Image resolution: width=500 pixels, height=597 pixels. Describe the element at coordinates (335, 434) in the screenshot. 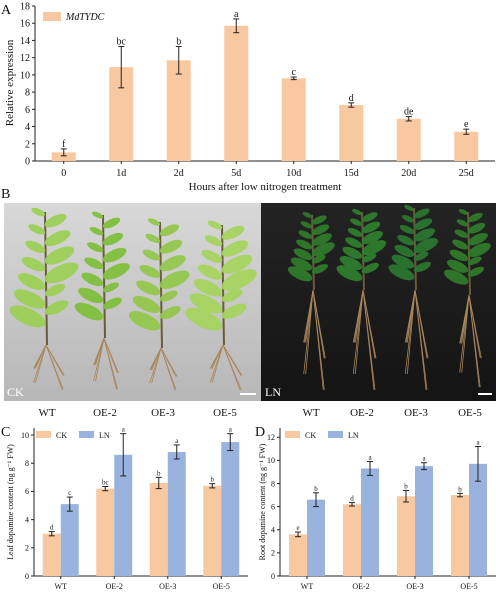

I see `legend-swatch-ln-d` at that location.